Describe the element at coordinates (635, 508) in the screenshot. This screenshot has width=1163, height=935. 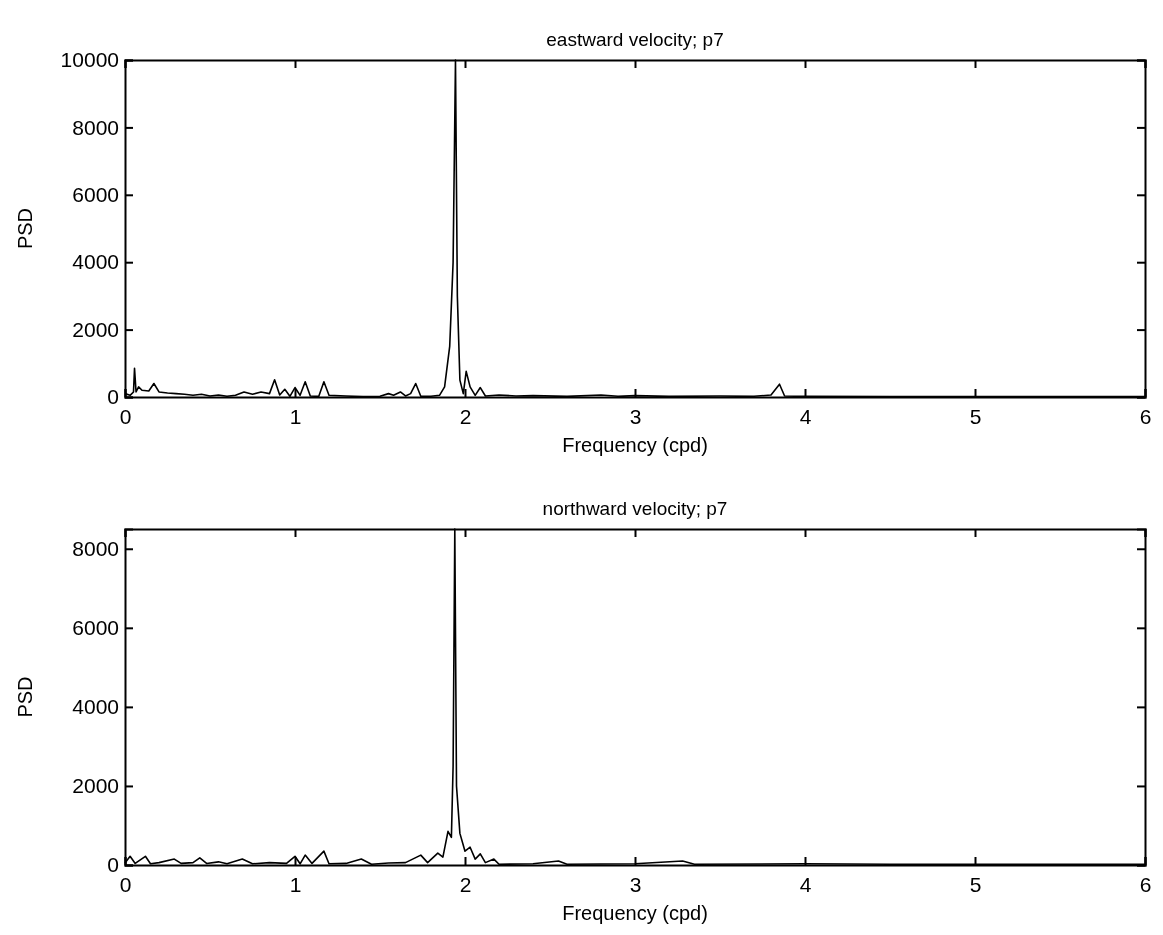
I see `chart-title: northward velocity; p7` at that location.